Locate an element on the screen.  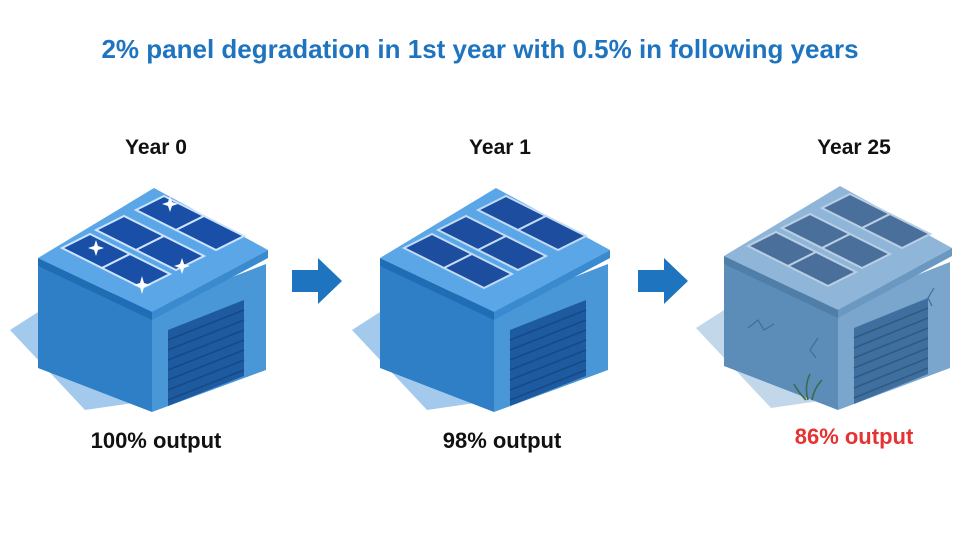
output-label-0: 100% output is located at coordinates (156, 440).